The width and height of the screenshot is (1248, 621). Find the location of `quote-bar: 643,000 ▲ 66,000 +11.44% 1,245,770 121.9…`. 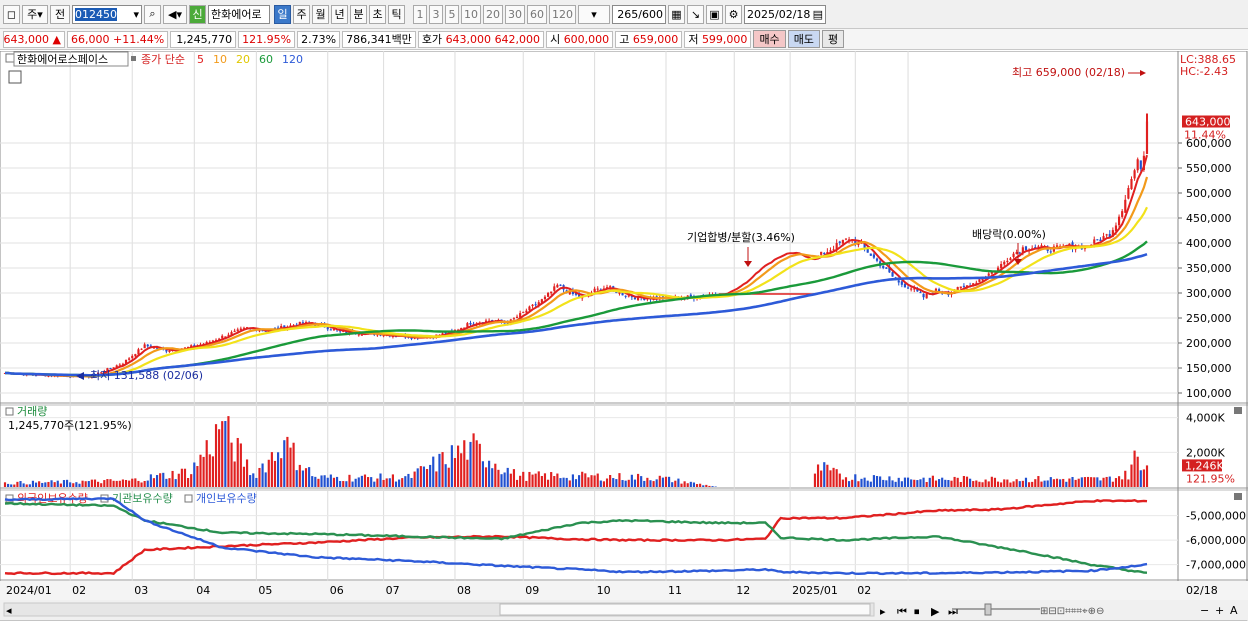

quote-bar: 643,000 ▲ 66,000 +11.44% 1,245,770 121.9… is located at coordinates (624, 39).